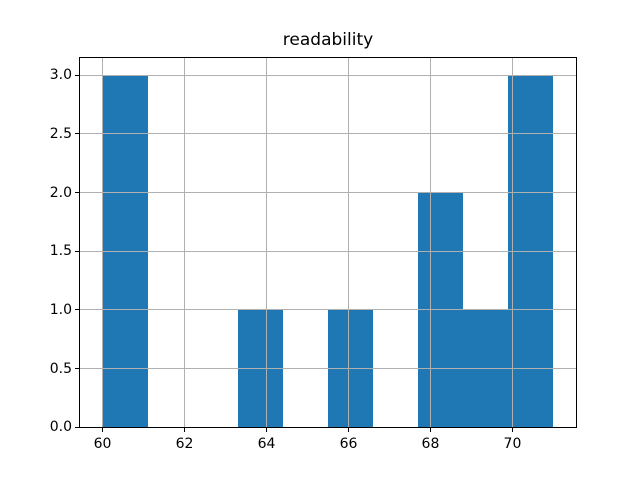 The image size is (640, 480). Describe the element at coordinates (430, 444) in the screenshot. I see `x-tick-label: 68` at that location.